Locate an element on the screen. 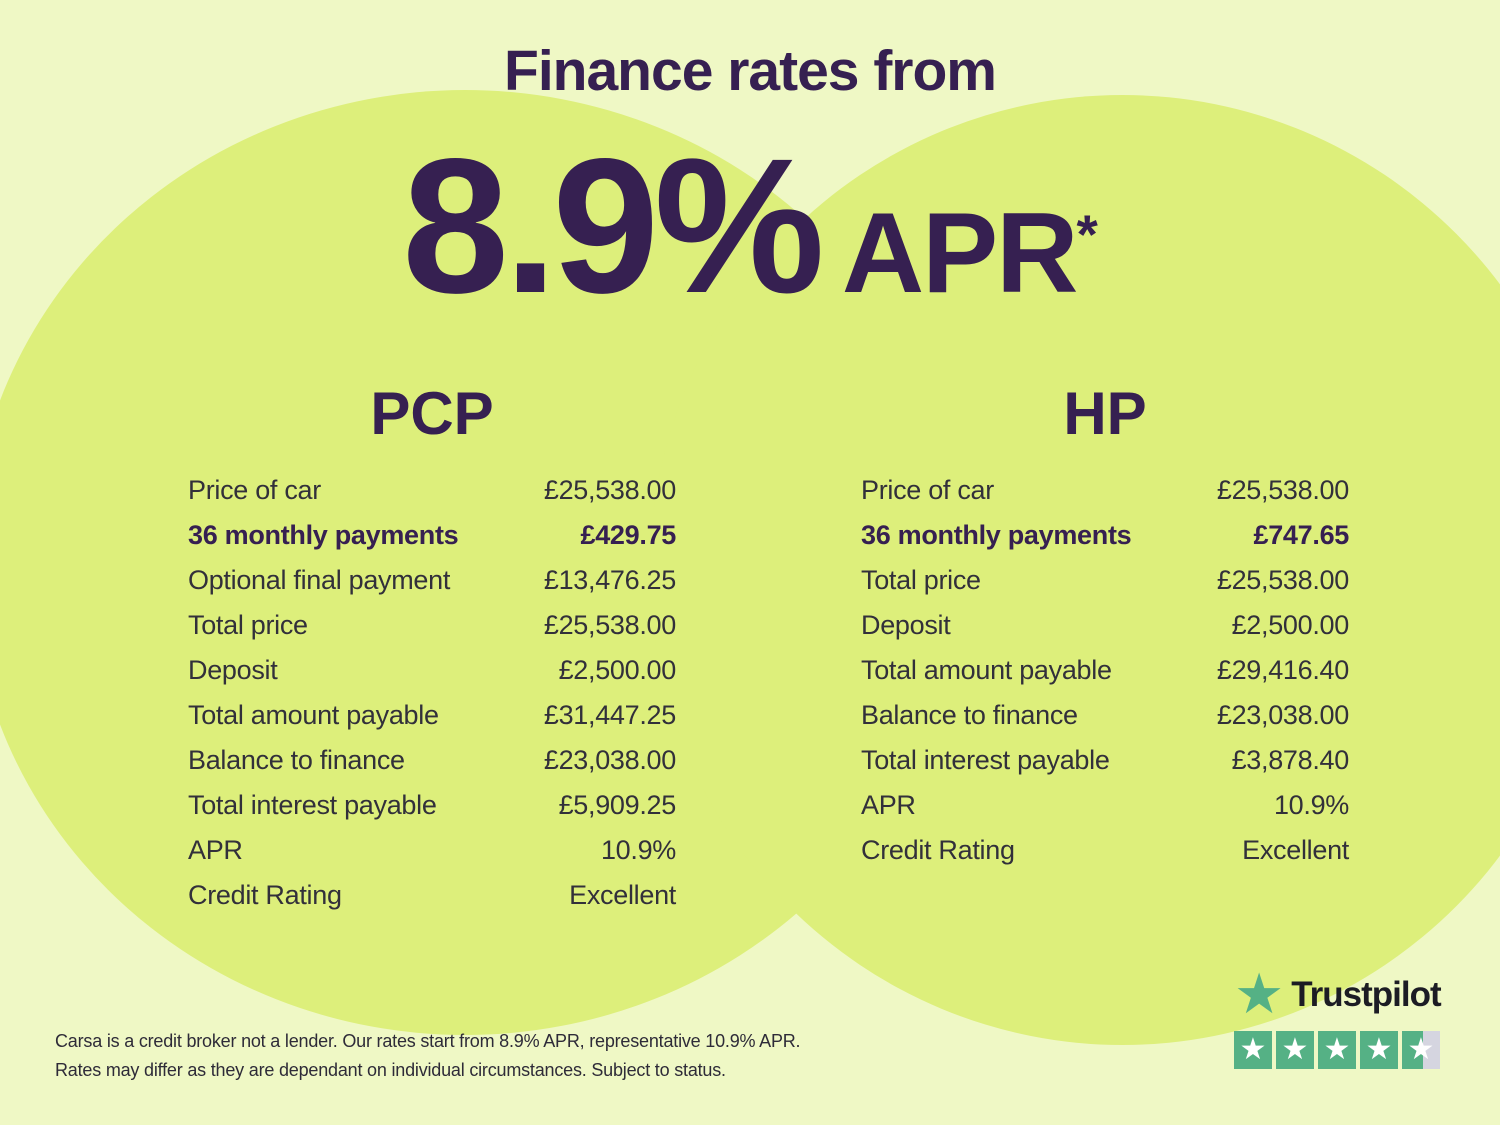  apr-text: APR is located at coordinates (960, 253).